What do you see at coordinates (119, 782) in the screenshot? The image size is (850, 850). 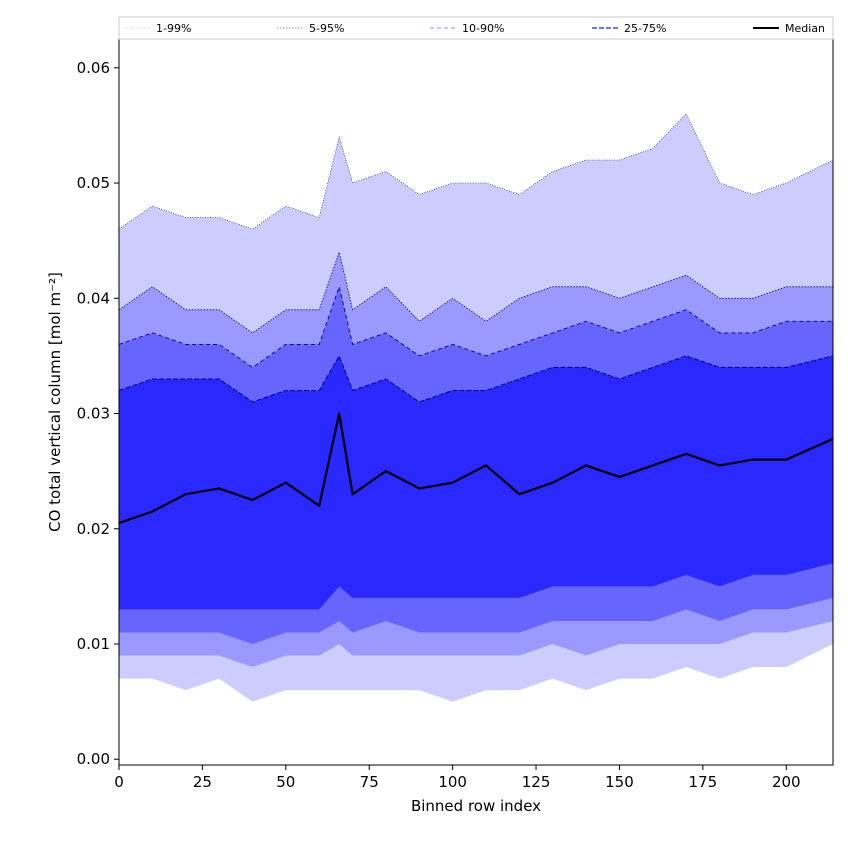 I see `x-tick-label: 0` at bounding box center [119, 782].